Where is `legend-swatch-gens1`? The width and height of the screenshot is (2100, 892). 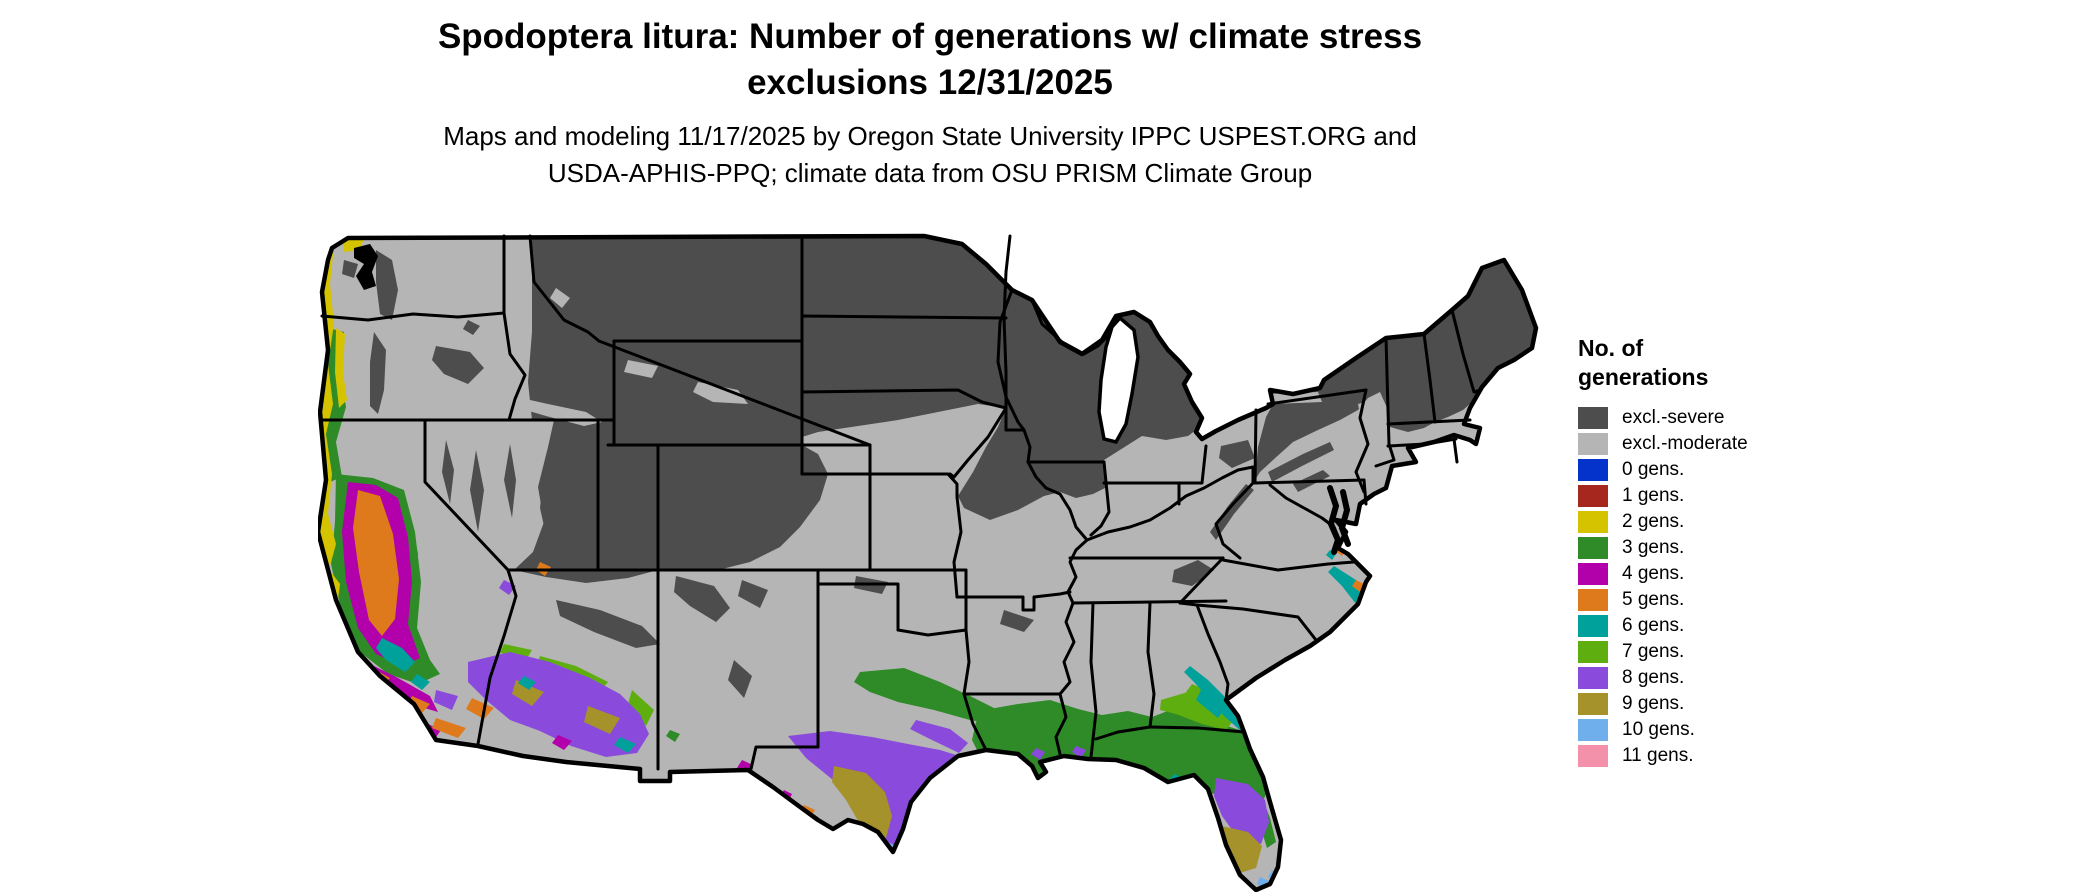 legend-swatch-gens1 is located at coordinates (1593, 496).